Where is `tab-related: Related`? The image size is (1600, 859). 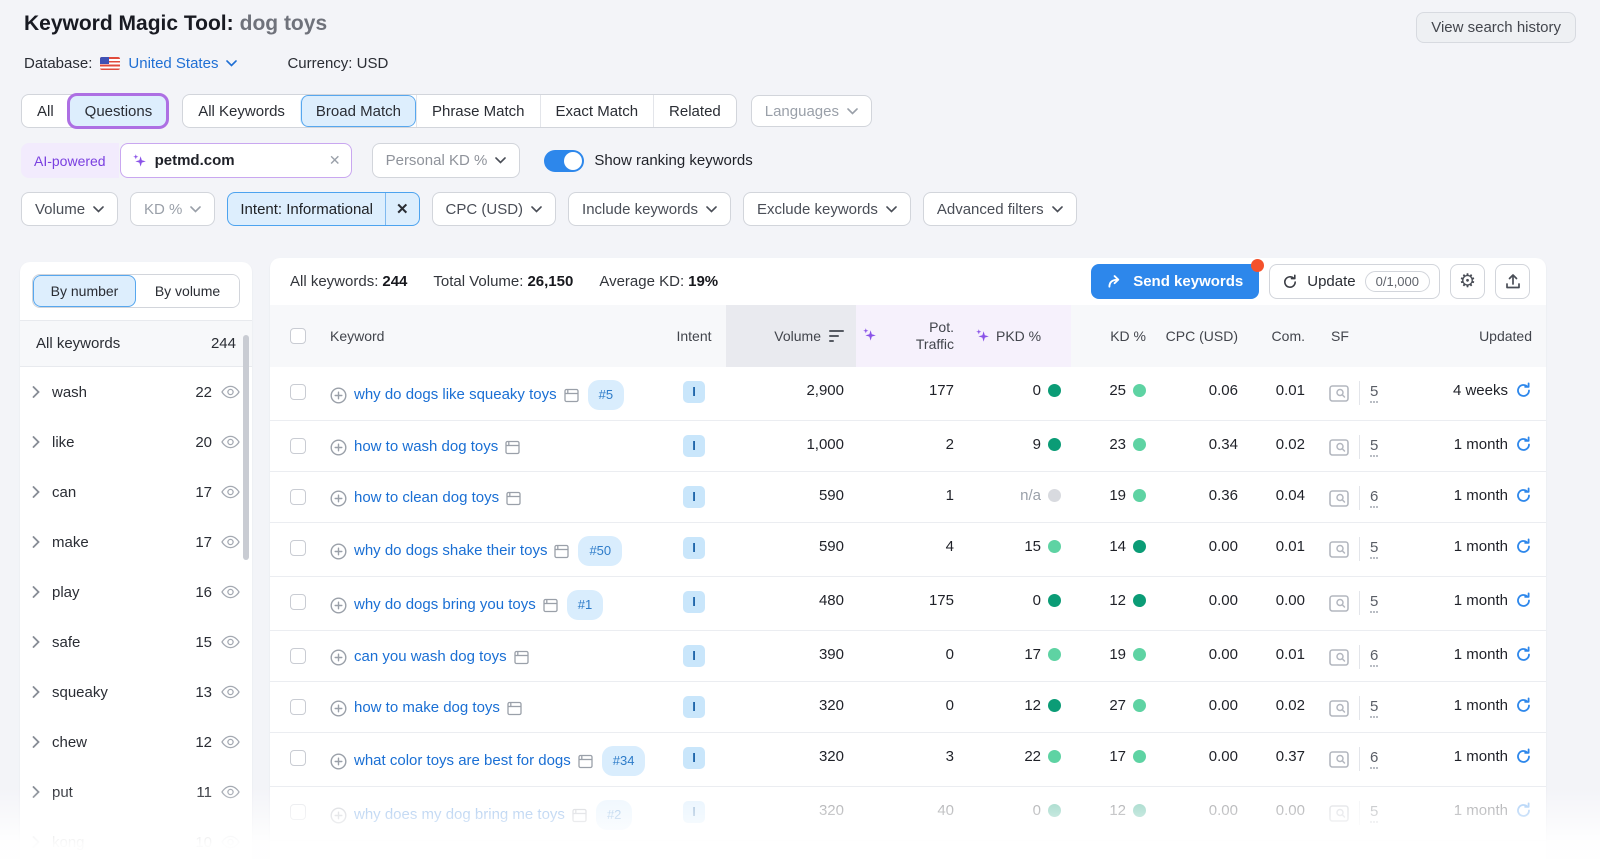 tab-related: Related is located at coordinates (694, 111).